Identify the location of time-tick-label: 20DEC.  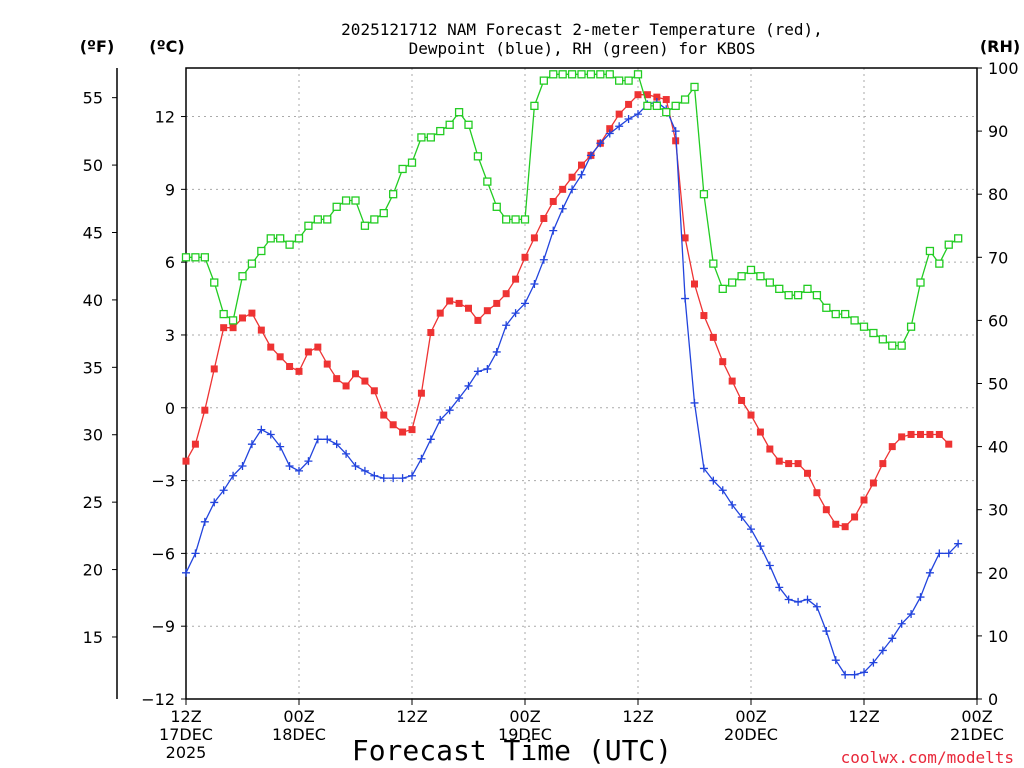
(751, 734).